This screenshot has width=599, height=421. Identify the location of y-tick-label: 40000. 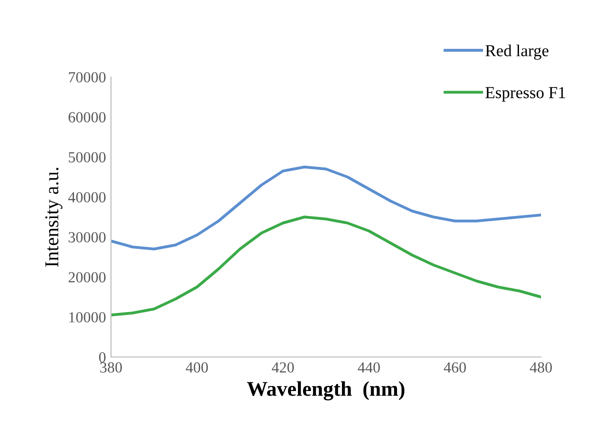
(87, 197).